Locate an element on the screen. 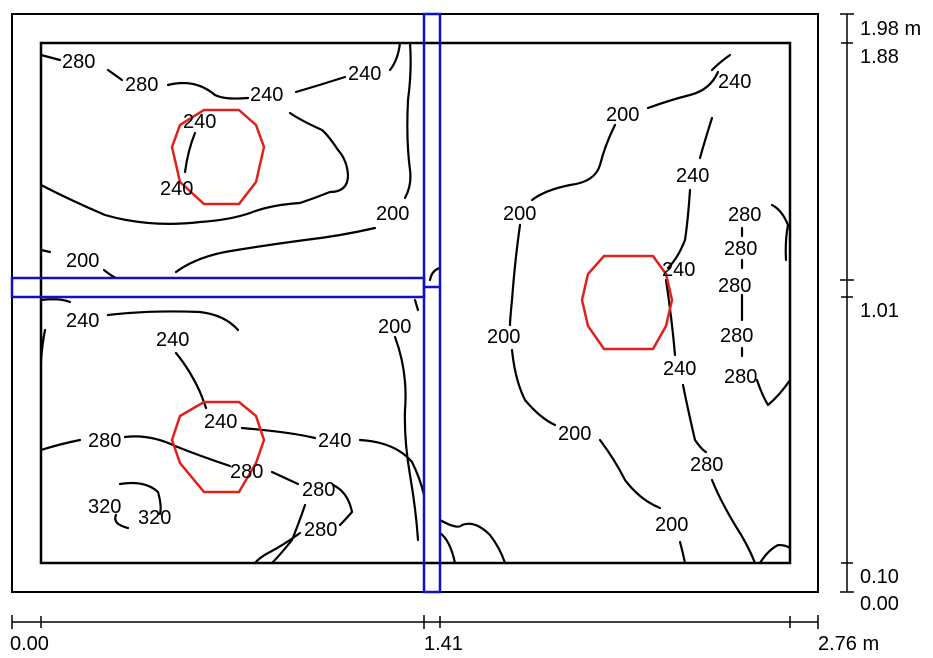 This screenshot has height=658, width=933. y-scale-mid-label: 1.01 is located at coordinates (879, 311).